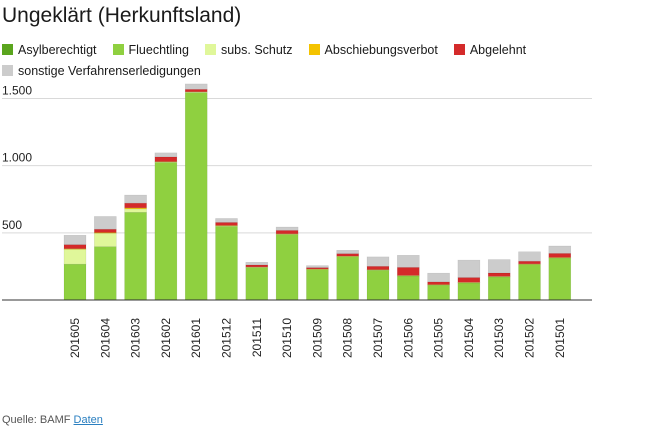 Image resolution: width=656 pixels, height=434 pixels. Describe the element at coordinates (499, 338) in the screenshot. I see `x-tick-label: 201503` at that location.